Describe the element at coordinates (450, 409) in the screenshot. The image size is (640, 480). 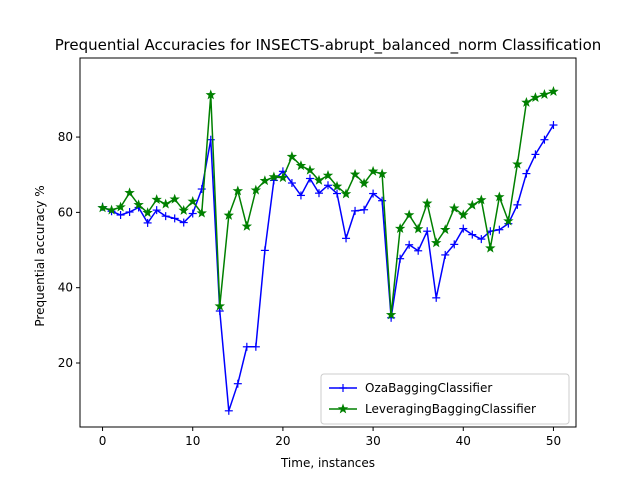
I see `legend-label: LeveragingBaggingClassifier` at that location.